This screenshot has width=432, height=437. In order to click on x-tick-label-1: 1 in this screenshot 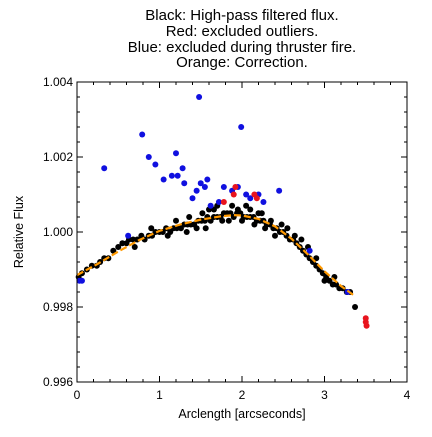, I will do `click(159, 395)`.